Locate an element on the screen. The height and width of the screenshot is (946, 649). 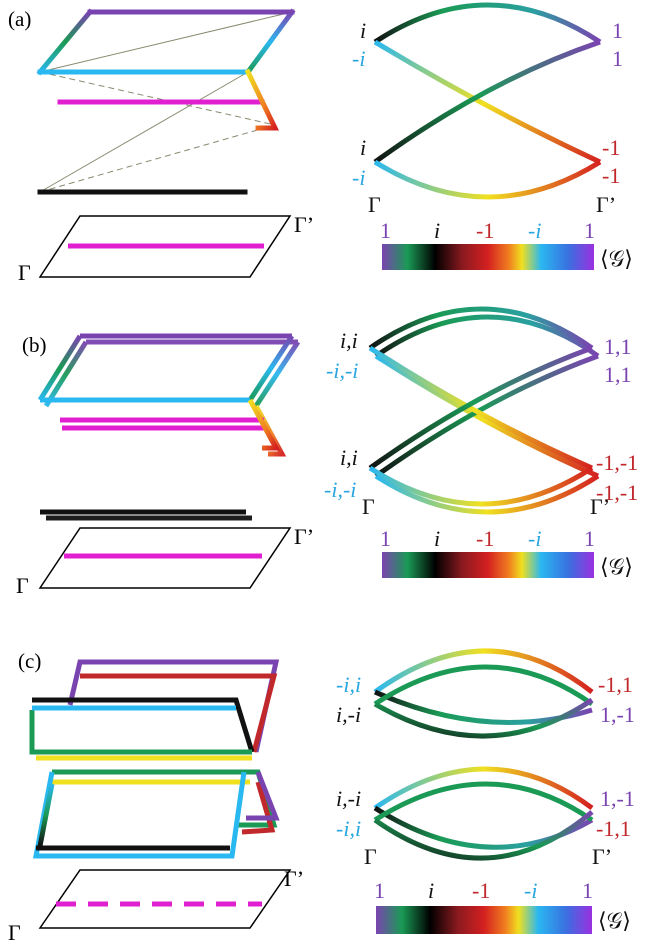
panel-c-brillouin-zone: Γ Γ’ is located at coordinates (156, 905).